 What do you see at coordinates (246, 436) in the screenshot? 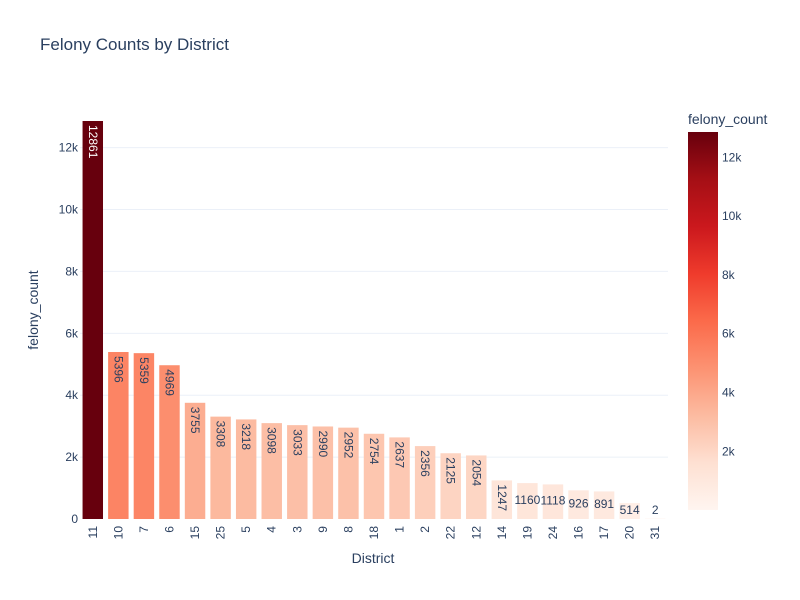
I see `bar-value-label: 3218` at bounding box center [246, 436].